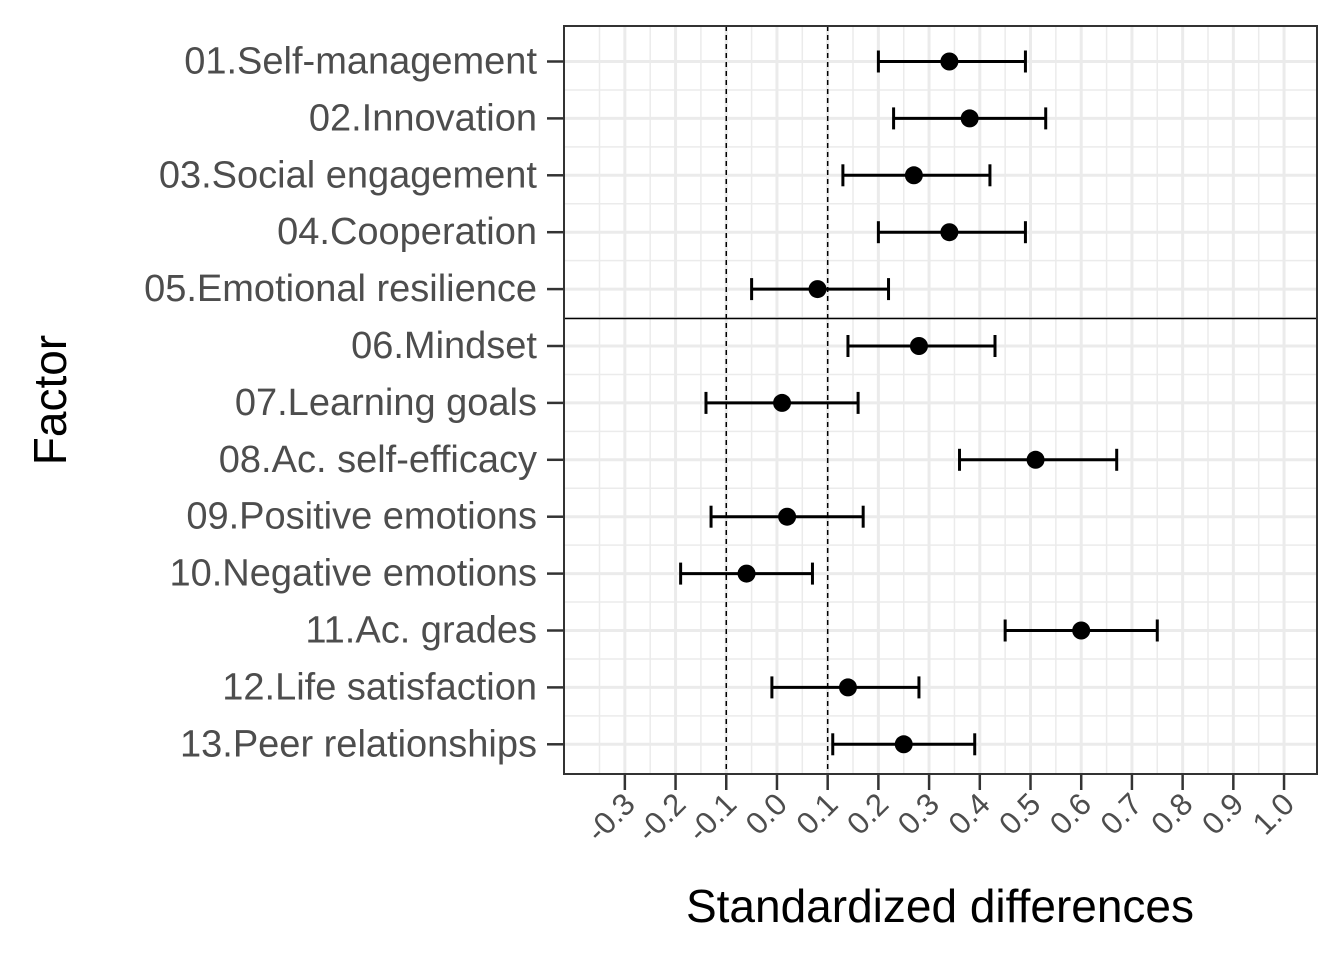 This screenshot has height=960, width=1344. What do you see at coordinates (1171, 813) in the screenshot?
I see `x-tick-label: 0.8` at bounding box center [1171, 813].